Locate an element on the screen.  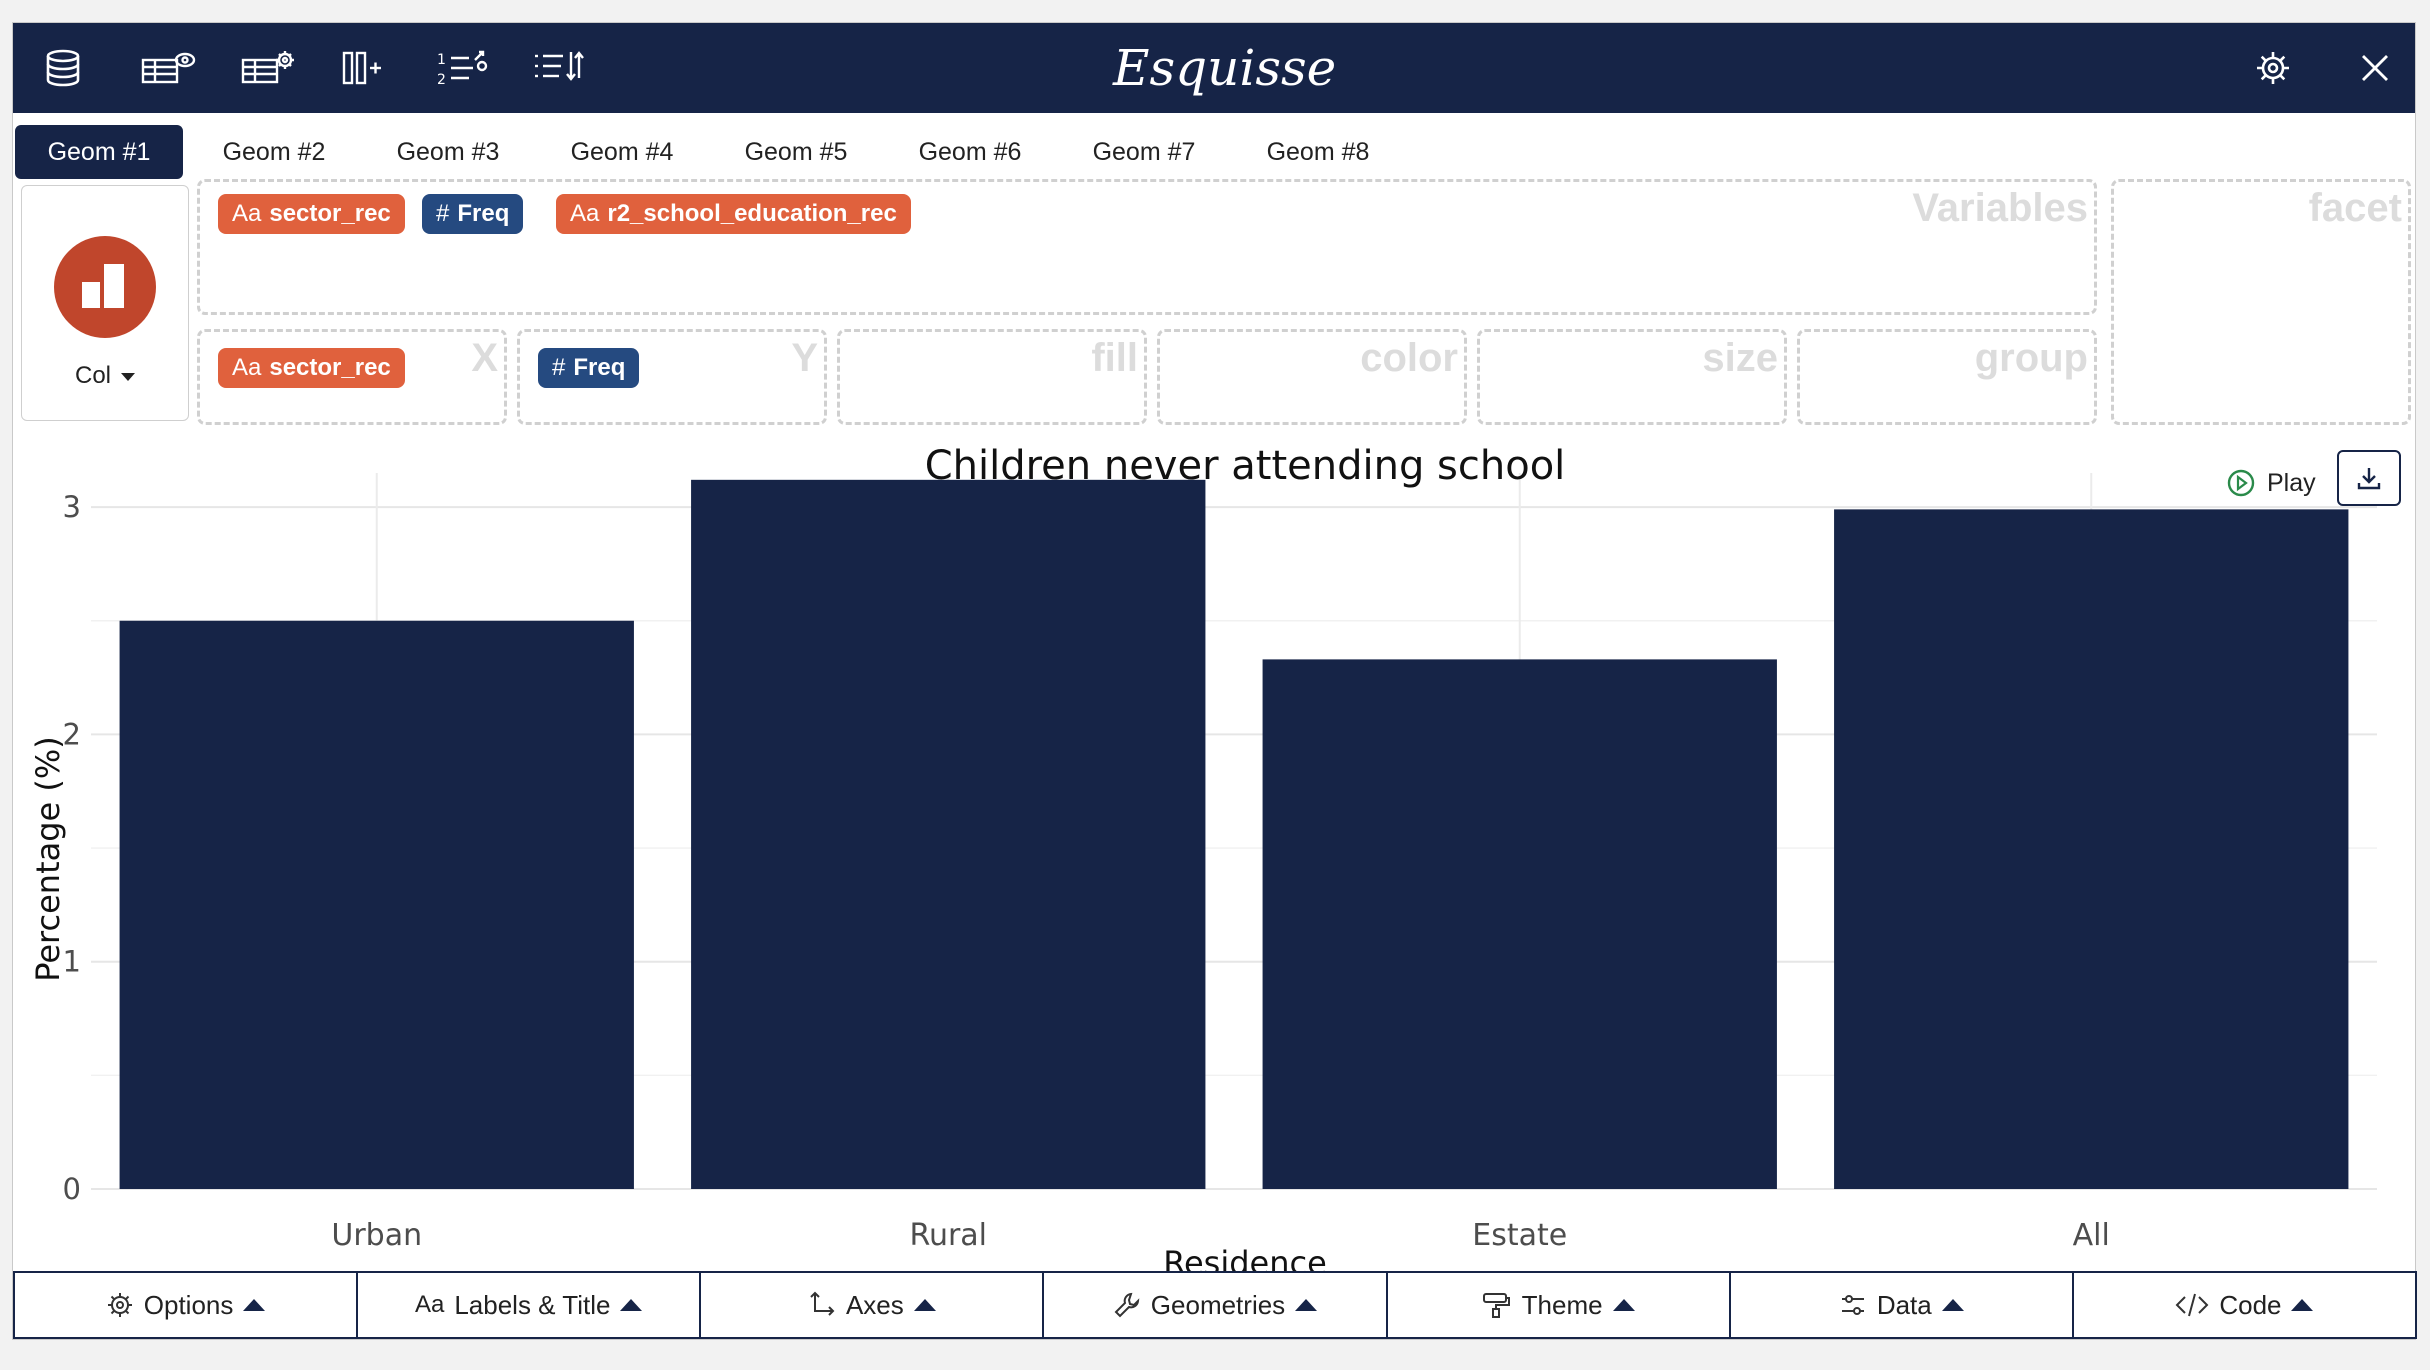
chart-title: Children never attending school is located at coordinates (1245, 466).